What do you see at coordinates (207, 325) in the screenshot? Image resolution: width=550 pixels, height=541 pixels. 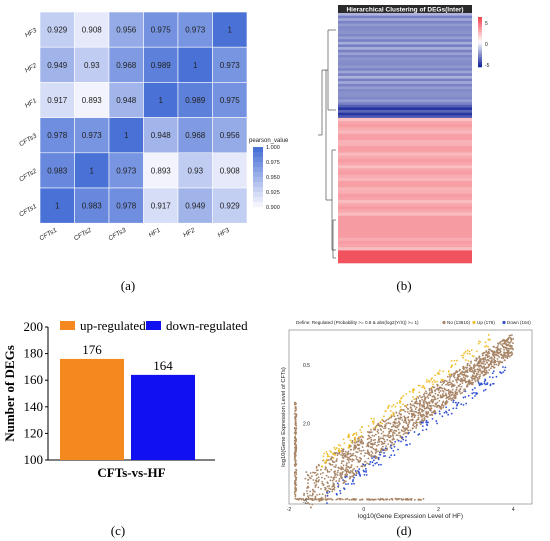 I see `legend-label: down-regulated` at bounding box center [207, 325].